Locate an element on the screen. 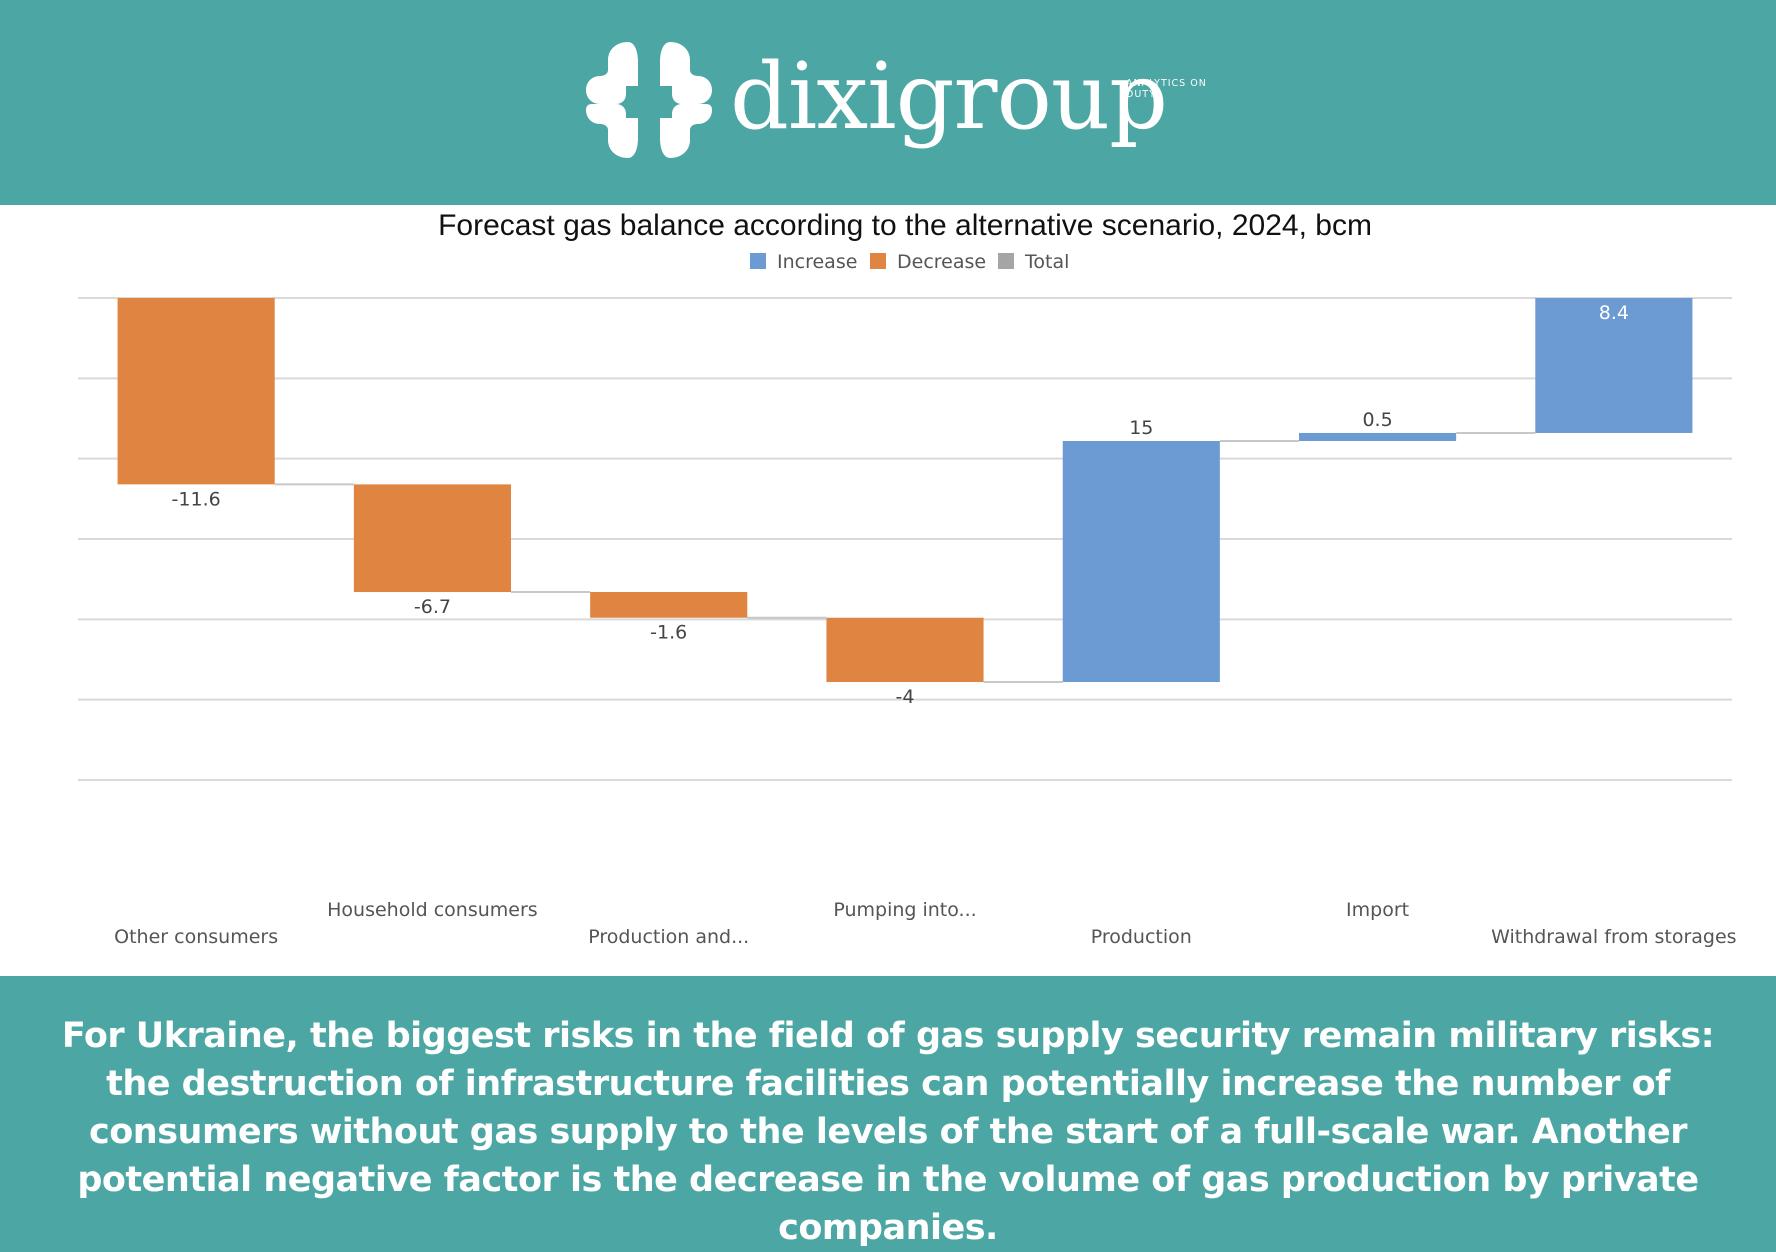 The height and width of the screenshot is (1252, 1776). legend-swatch-increase is located at coordinates (758, 261).